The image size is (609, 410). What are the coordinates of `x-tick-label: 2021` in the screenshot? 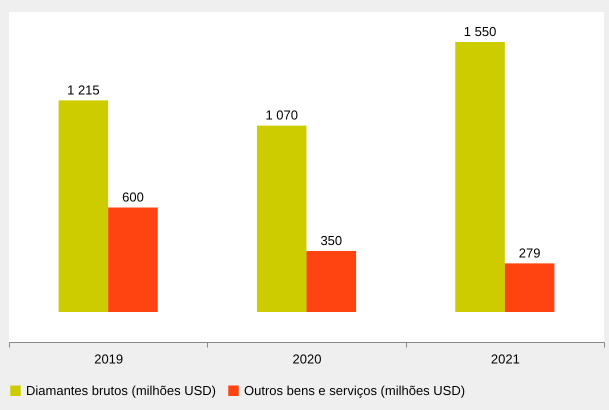 It's located at (505, 359).